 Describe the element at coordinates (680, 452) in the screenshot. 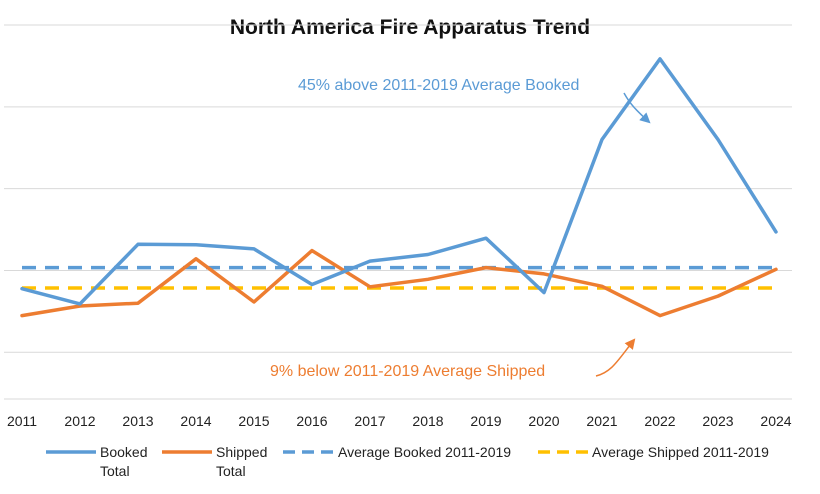

I see `legend-label-average-shipped: Average Shipped 2011-2019` at that location.